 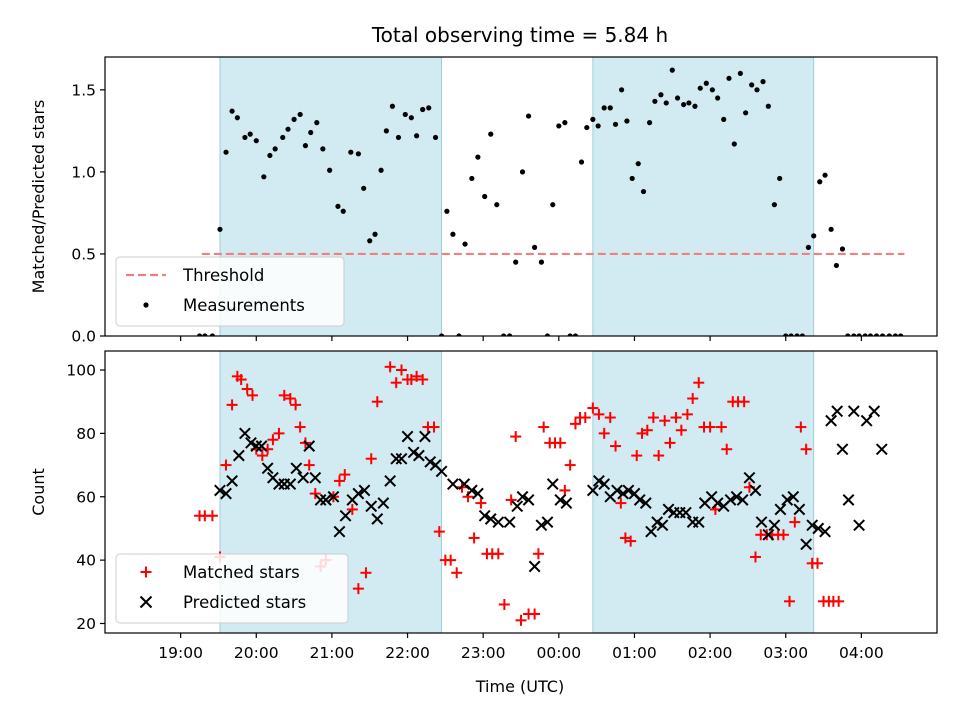 What do you see at coordinates (81, 371) in the screenshot?
I see `y-tick-label: 100` at bounding box center [81, 371].